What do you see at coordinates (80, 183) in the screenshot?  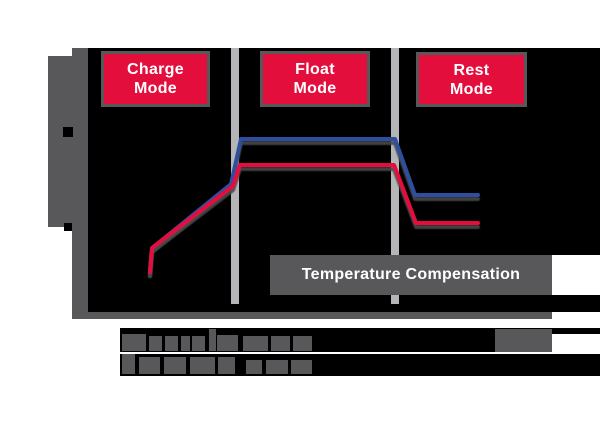 I see `y-axis-line` at bounding box center [80, 183].